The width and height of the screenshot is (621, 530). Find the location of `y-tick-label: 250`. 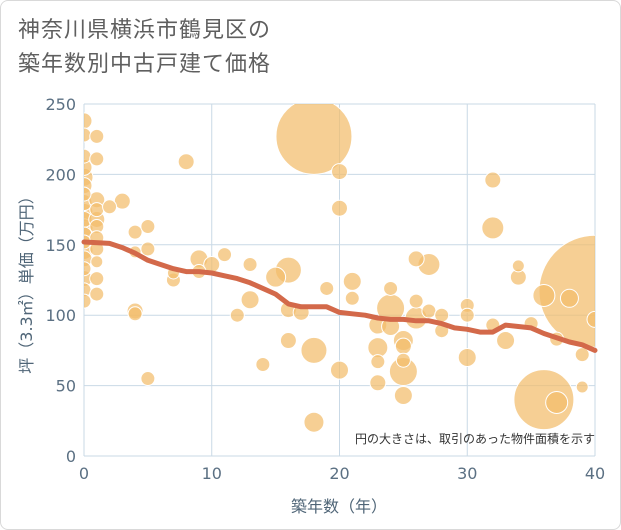

y-tick-label: 250 is located at coordinates (60, 104).